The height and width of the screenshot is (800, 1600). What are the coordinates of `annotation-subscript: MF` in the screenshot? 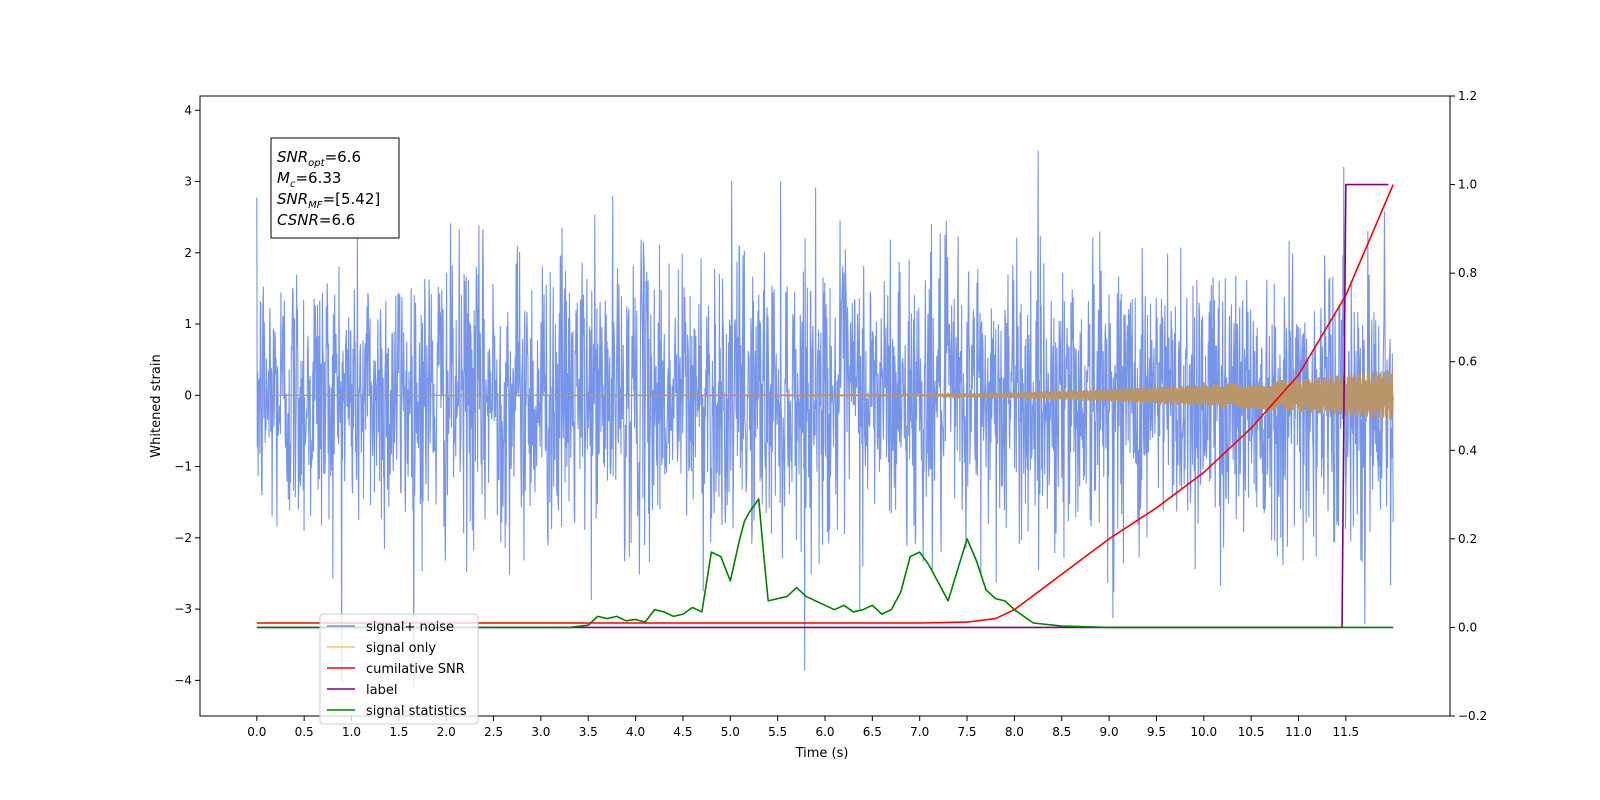 It's located at (315, 205).